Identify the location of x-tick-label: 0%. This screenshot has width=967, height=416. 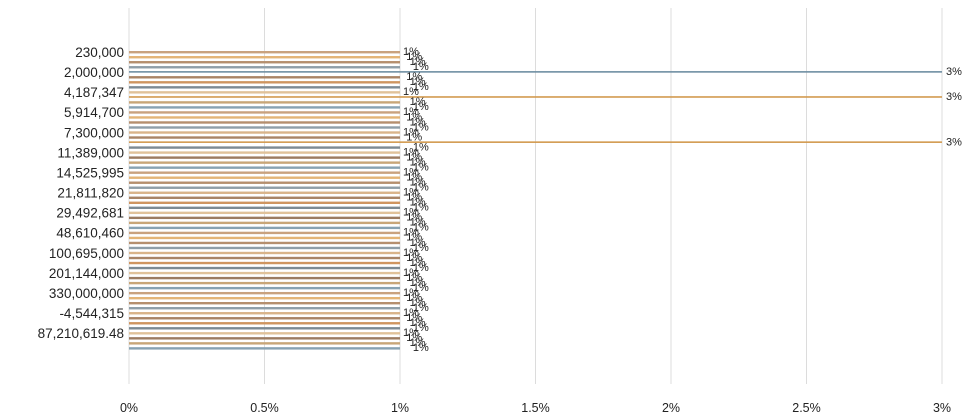
(129, 408).